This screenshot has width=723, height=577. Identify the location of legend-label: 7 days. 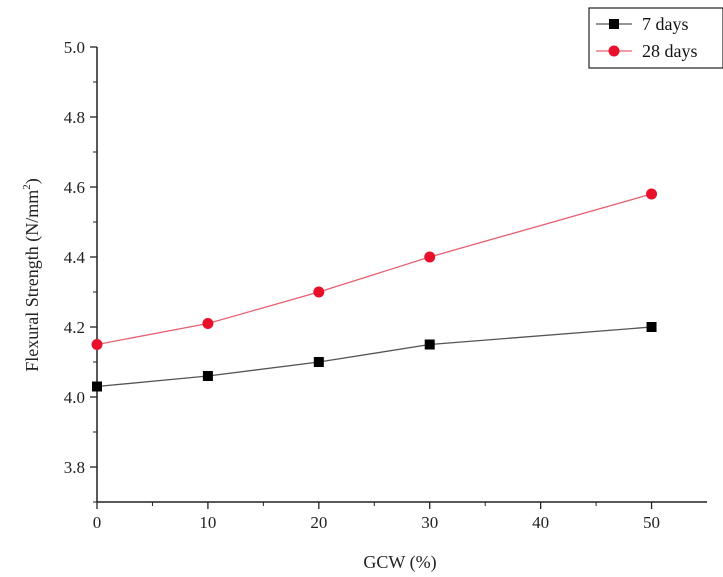
(665, 24).